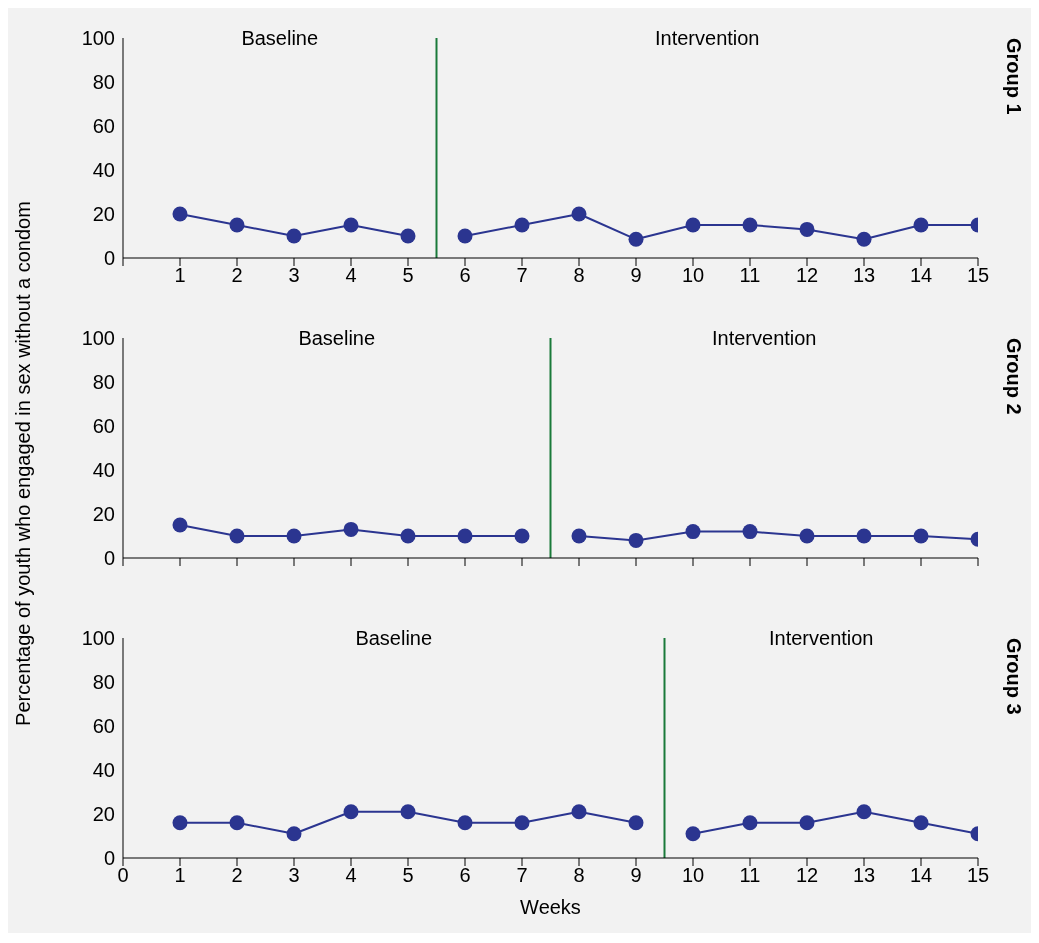 The width and height of the screenshot is (1039, 943). What do you see at coordinates (23, 463) in the screenshot?
I see `y-axis-title: Percentage of youth who engaged in sex without a condom` at bounding box center [23, 463].